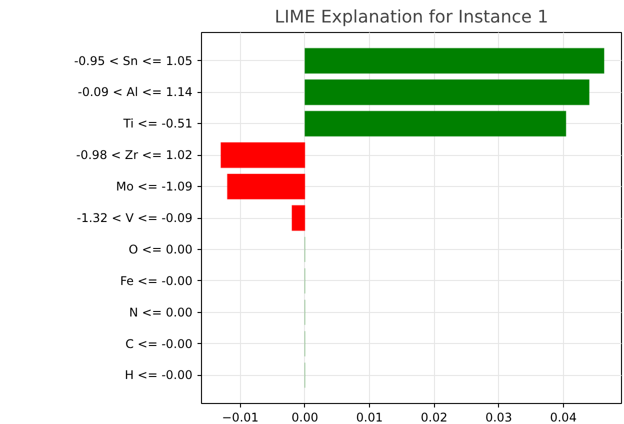 This screenshot has height=424, width=624. I want to click on y-tick-label: -0.98 < Zr <= 1.02, so click(134, 155).